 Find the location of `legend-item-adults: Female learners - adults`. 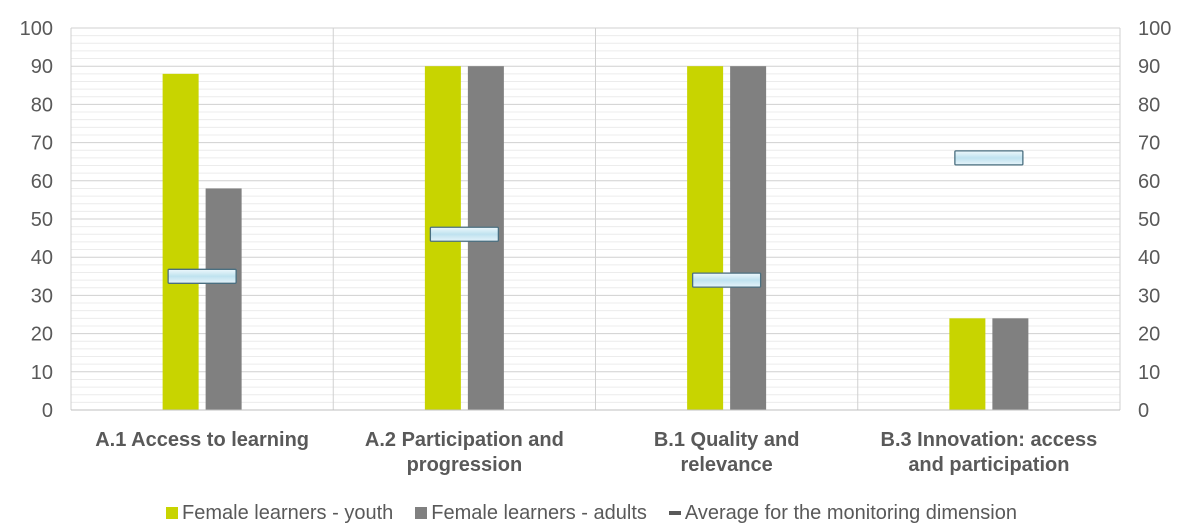

legend-item-adults: Female learners - adults is located at coordinates (531, 513).